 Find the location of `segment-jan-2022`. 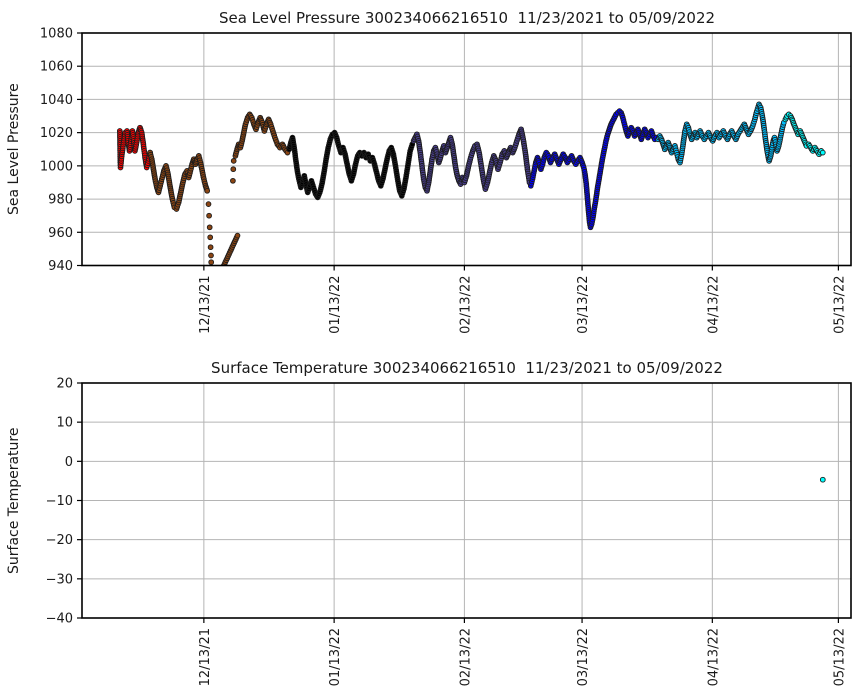

segment-jan-2022 is located at coordinates (351, 165).